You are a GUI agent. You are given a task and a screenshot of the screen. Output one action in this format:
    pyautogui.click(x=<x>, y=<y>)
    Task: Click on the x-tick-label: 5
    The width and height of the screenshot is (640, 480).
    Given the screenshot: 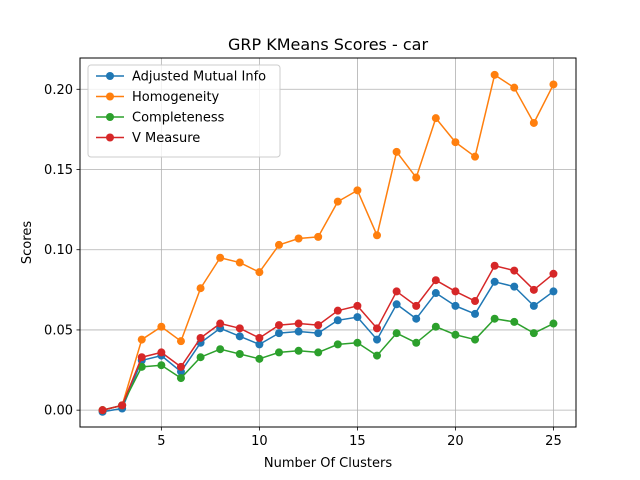 What is the action you would take?
    pyautogui.click(x=161, y=441)
    